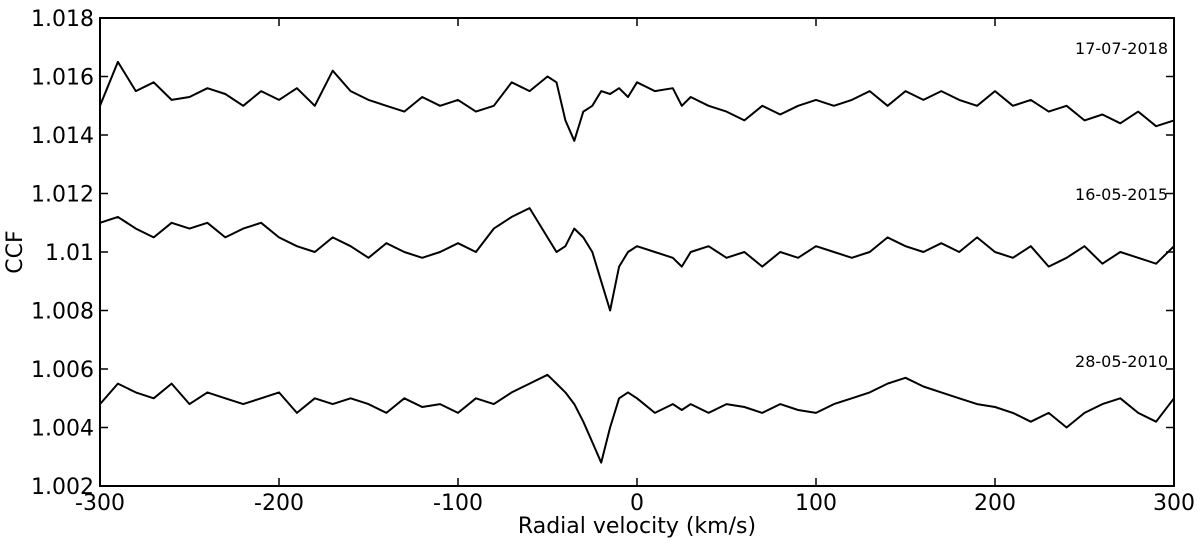 Image resolution: width=1200 pixels, height=545 pixels. I want to click on series-label-1: 16-05-2015, so click(1121, 194).